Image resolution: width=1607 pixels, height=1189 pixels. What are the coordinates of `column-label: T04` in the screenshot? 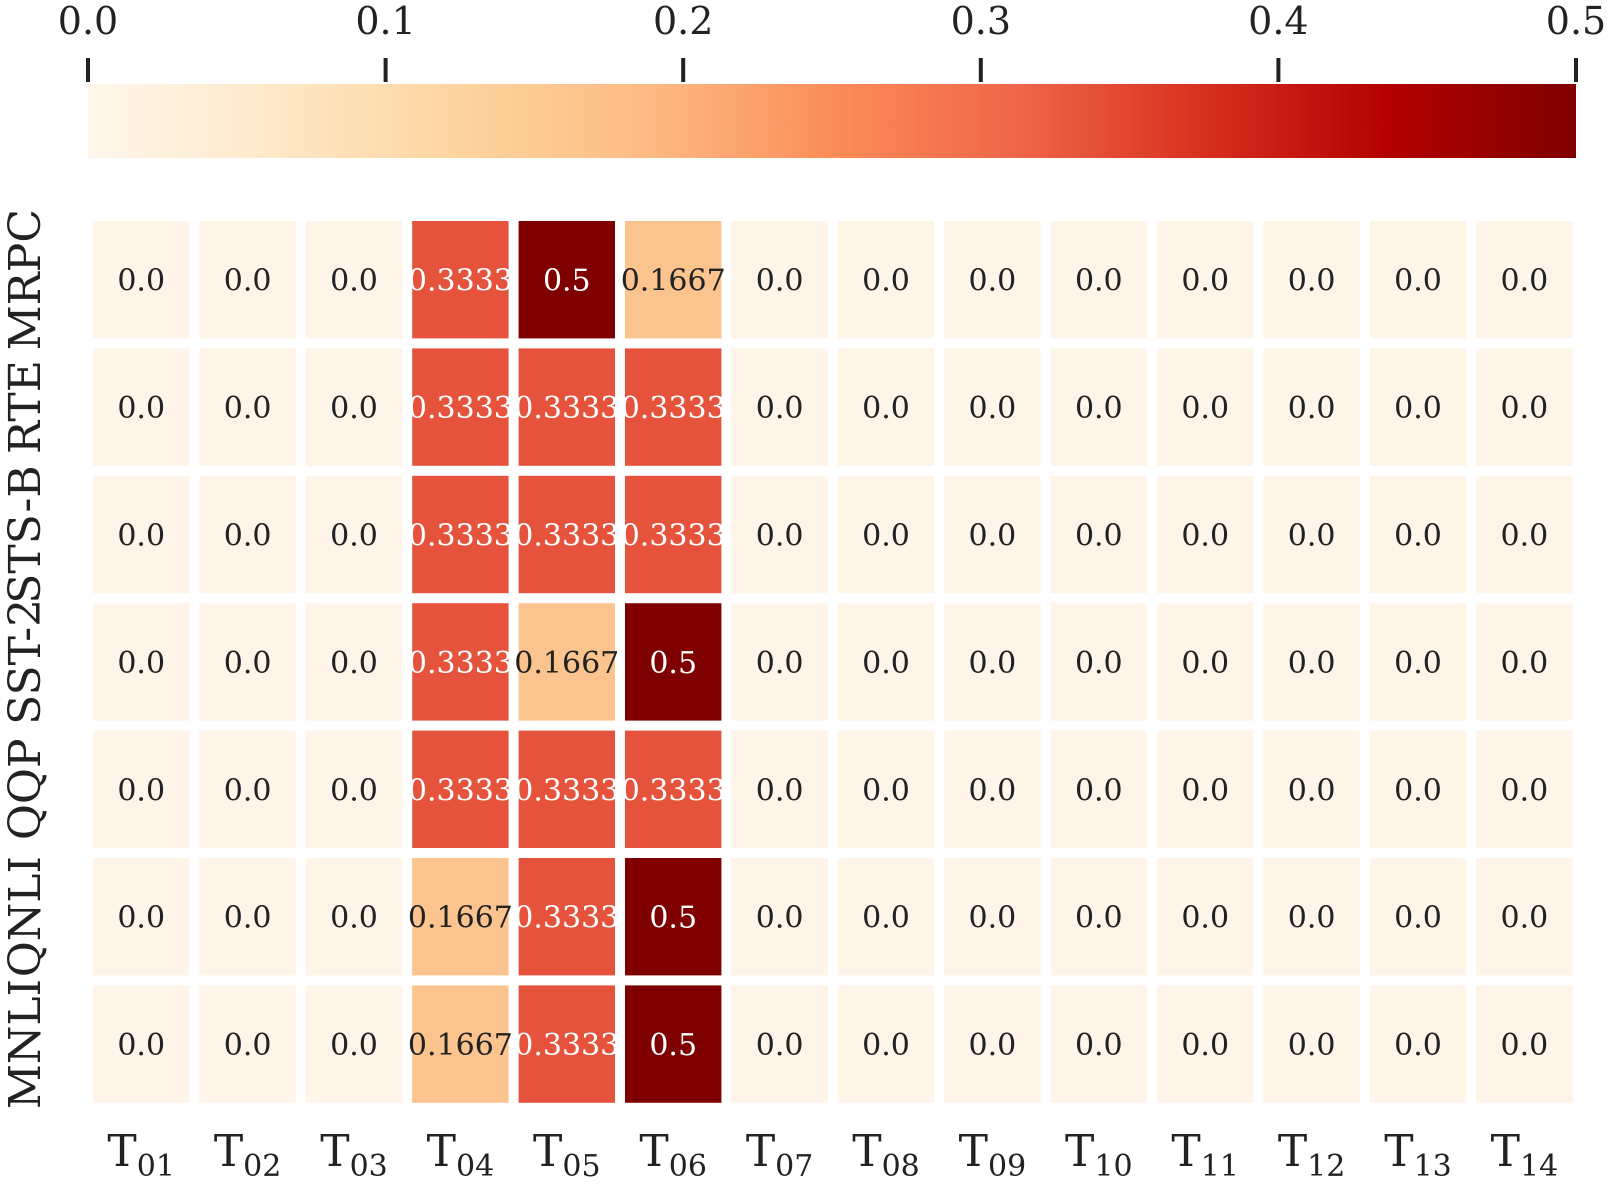 It's located at (461, 1155).